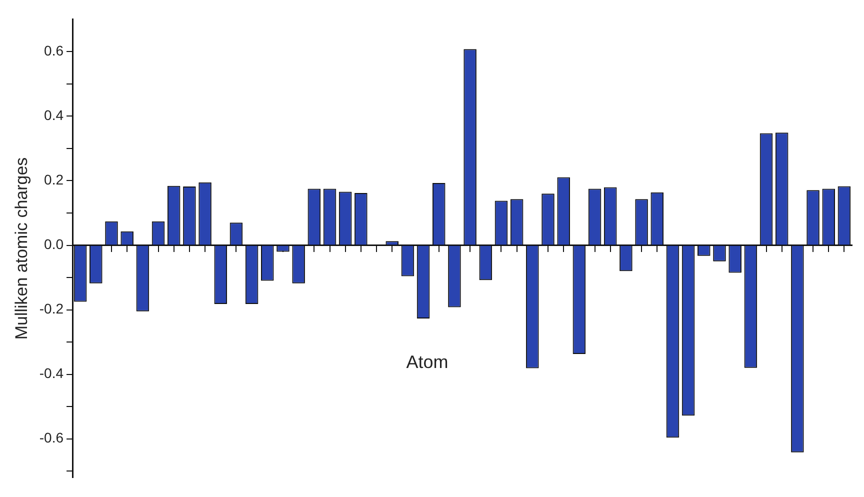 This screenshot has width=864, height=497. I want to click on y-tick-label: -0.4, so click(51, 373).